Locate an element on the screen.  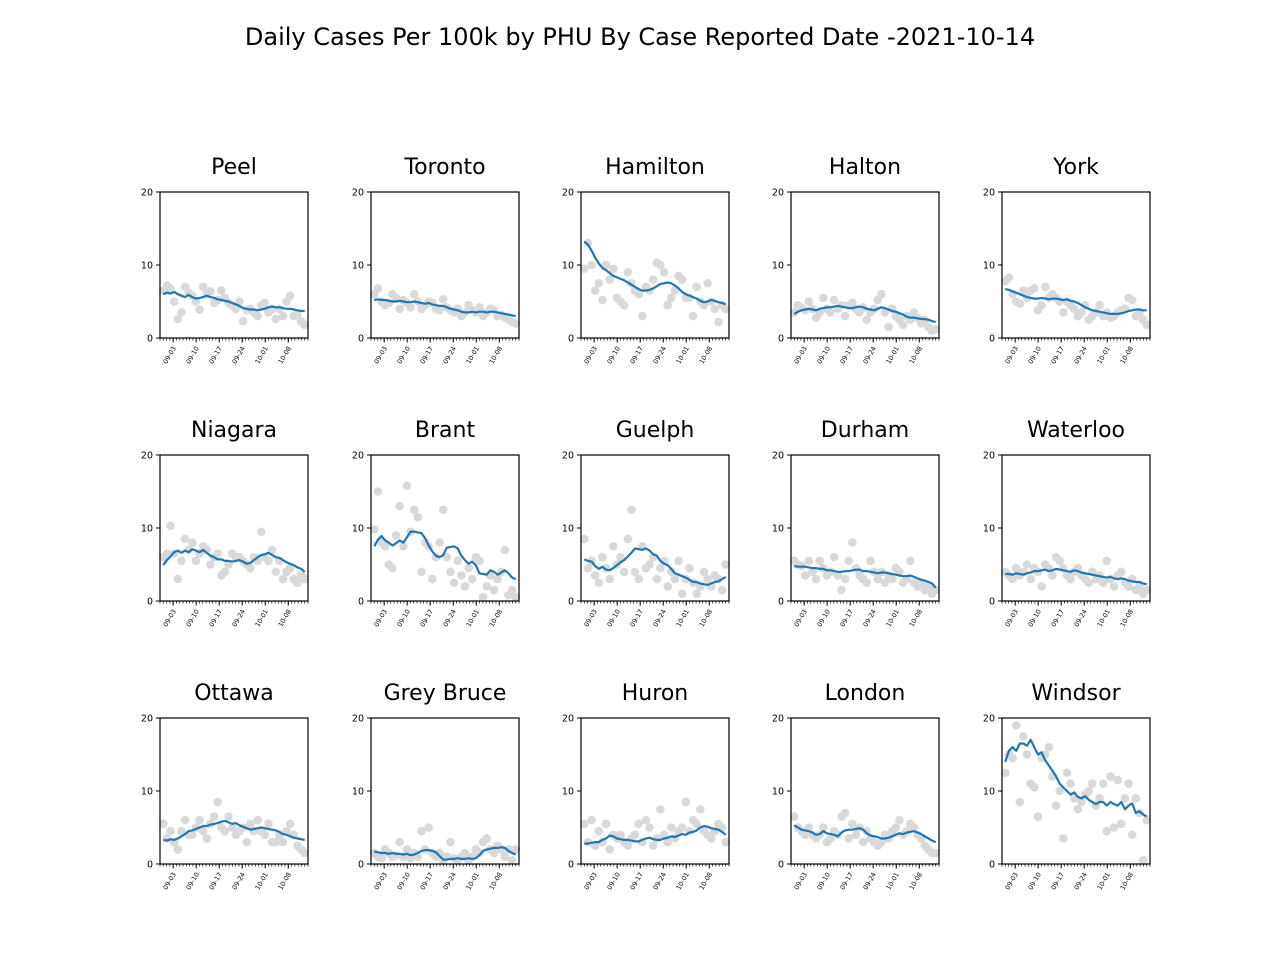
panel-york: York 0 10 20 09-03 09-10 09-17 09-24 10-01 10-08 is located at coordinates (1067, 260).